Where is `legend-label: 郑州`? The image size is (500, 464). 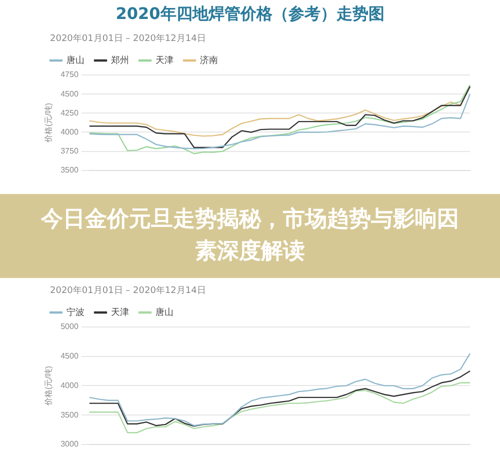 legend-label: 郑州 is located at coordinates (120, 59).